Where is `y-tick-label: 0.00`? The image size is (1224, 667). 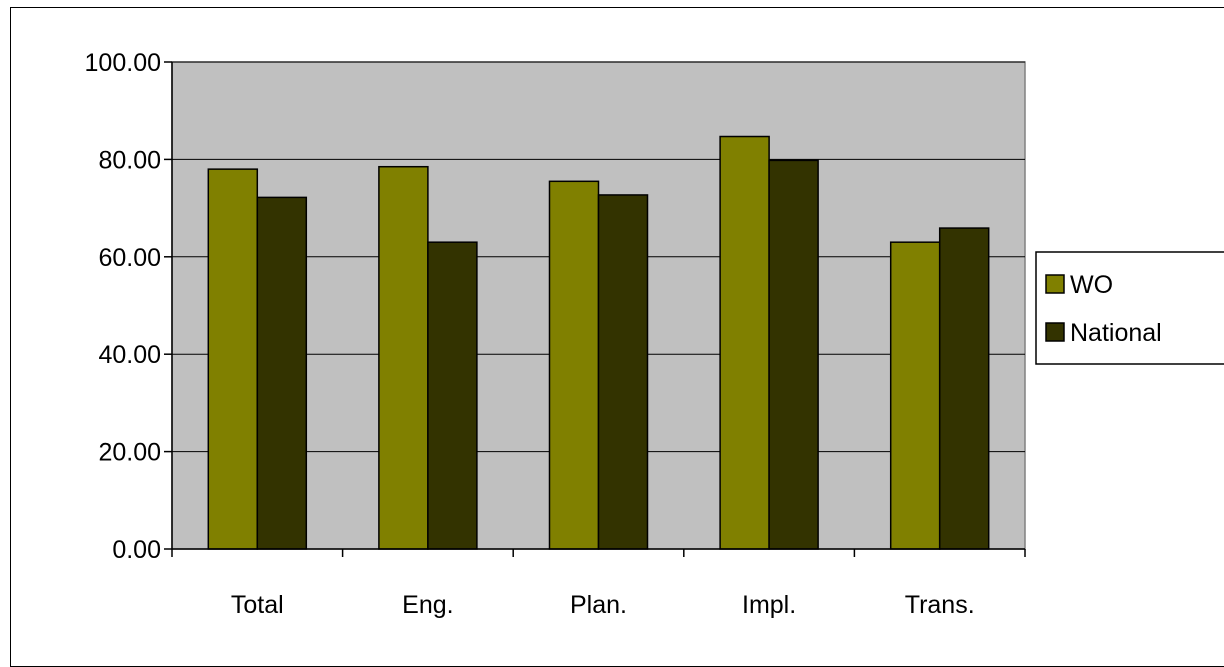 y-tick-label: 0.00 is located at coordinates (136, 550).